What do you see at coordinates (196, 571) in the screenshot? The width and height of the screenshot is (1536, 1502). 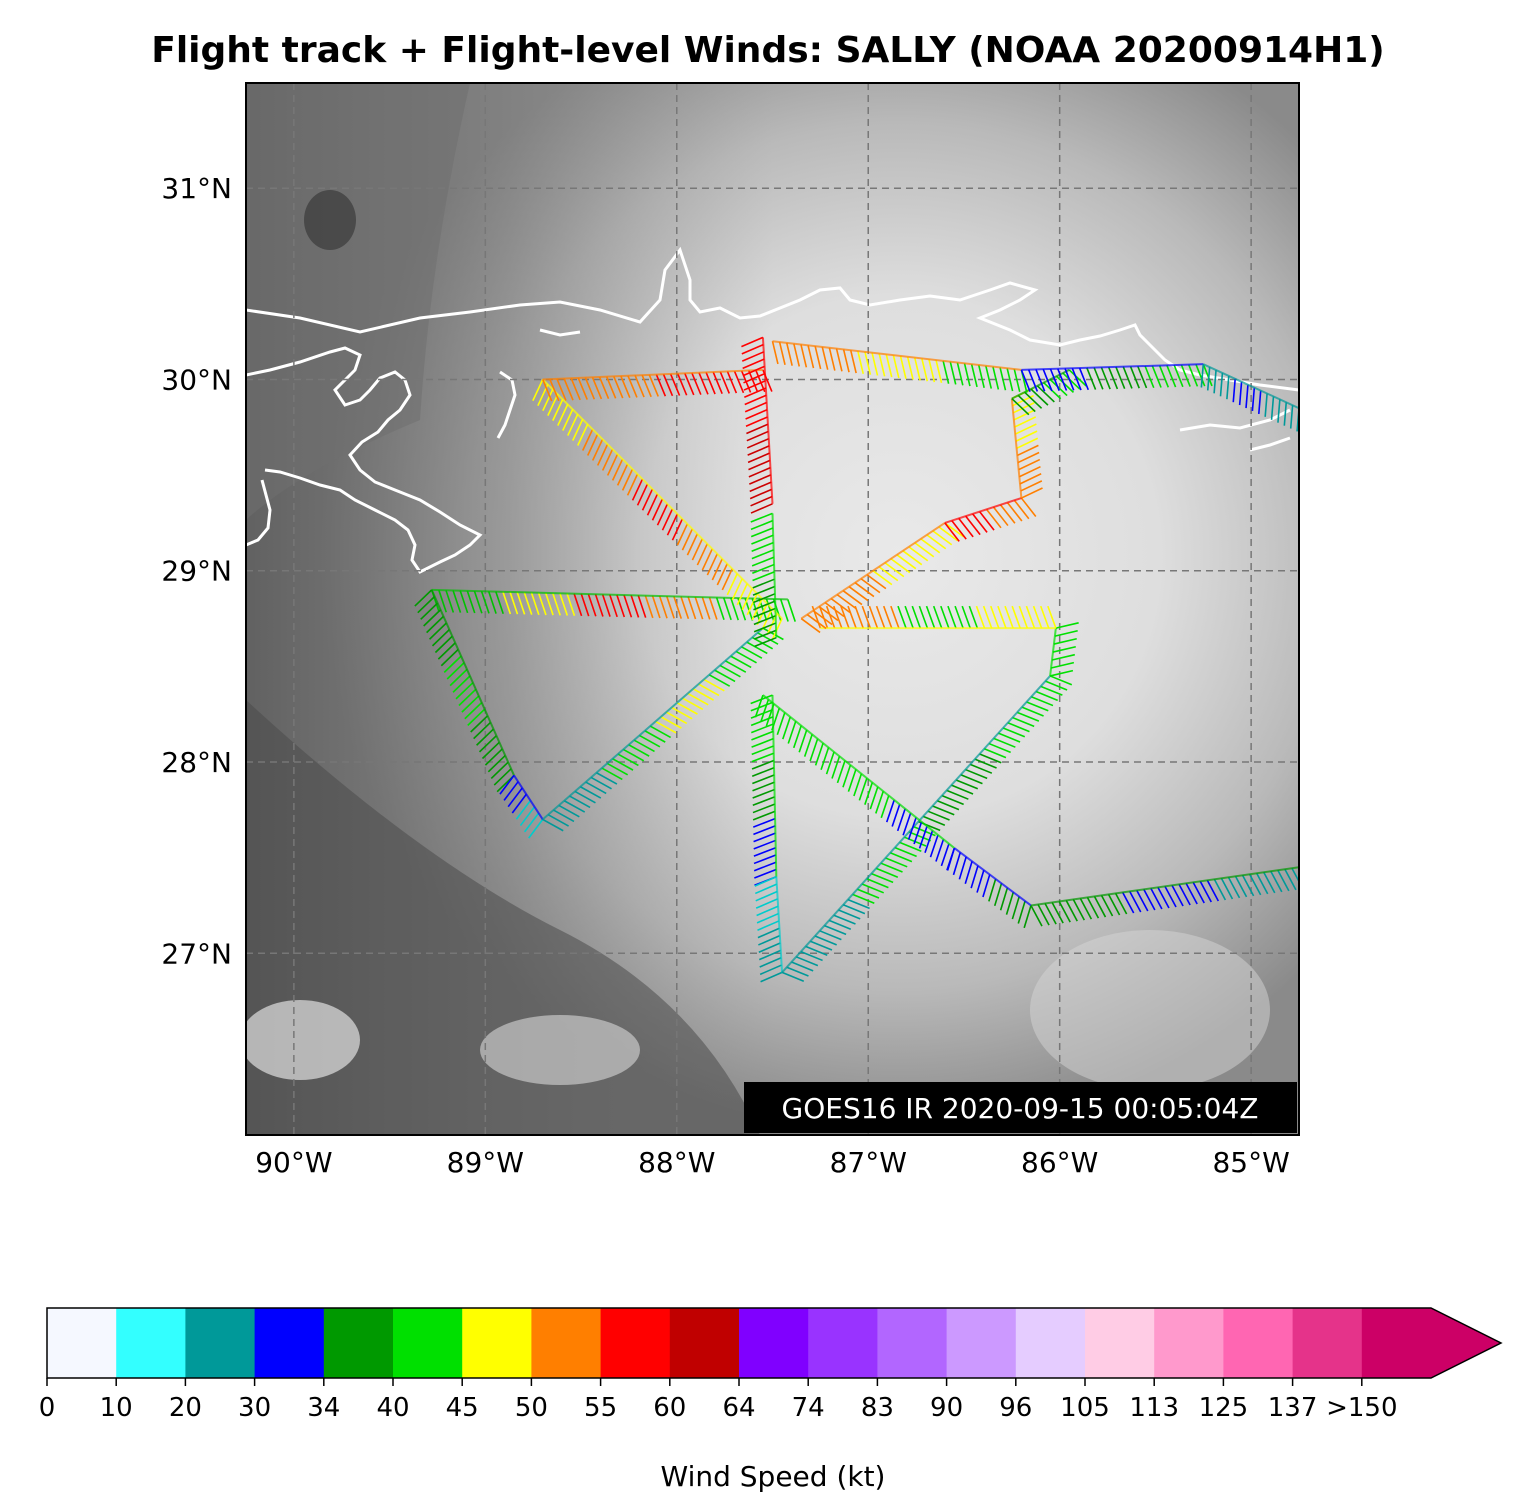 I see `lat-tick-label: 29°N` at bounding box center [196, 571].